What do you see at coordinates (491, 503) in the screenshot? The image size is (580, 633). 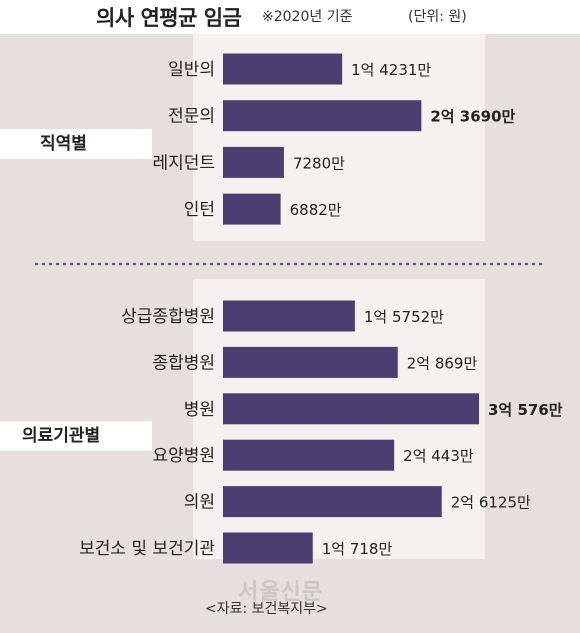 I see `data-label: 2억 6125만` at bounding box center [491, 503].